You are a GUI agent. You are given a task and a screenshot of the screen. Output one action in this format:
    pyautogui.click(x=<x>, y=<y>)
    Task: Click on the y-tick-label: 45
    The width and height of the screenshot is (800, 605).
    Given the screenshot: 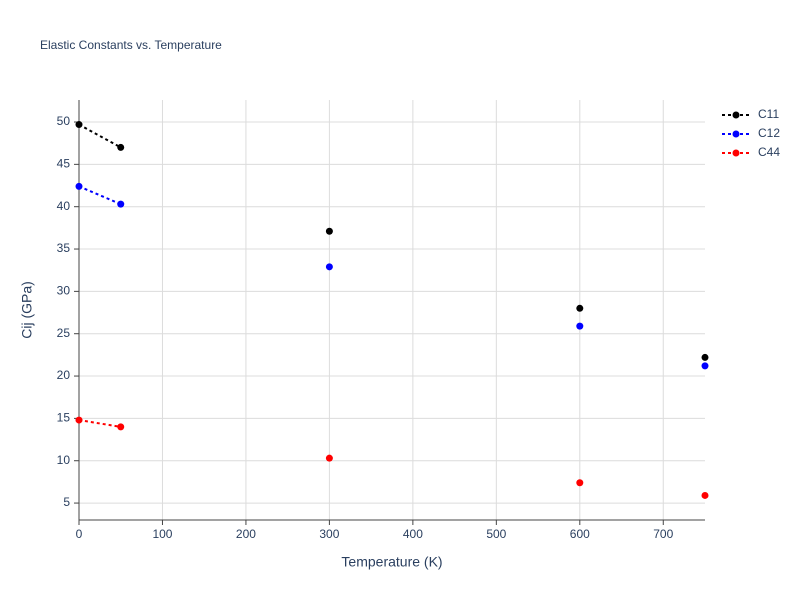 What is the action you would take?
    pyautogui.click(x=64, y=164)
    